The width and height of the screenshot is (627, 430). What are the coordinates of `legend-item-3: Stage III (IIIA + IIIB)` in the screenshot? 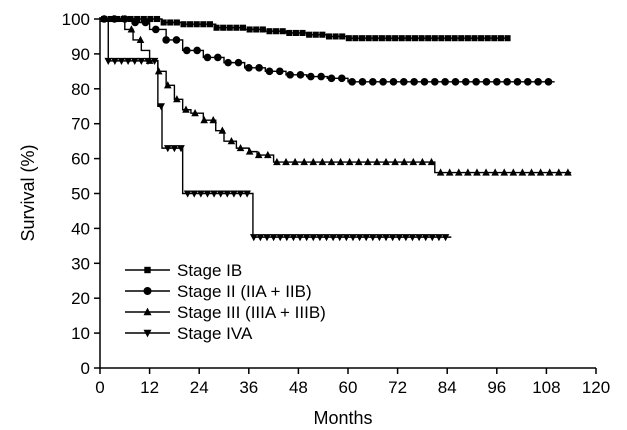 It's located at (225, 312).